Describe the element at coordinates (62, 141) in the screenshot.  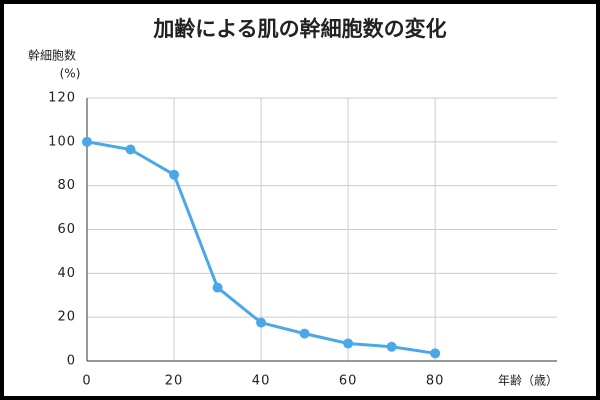
I see `y-tick-label: 100` at that location.